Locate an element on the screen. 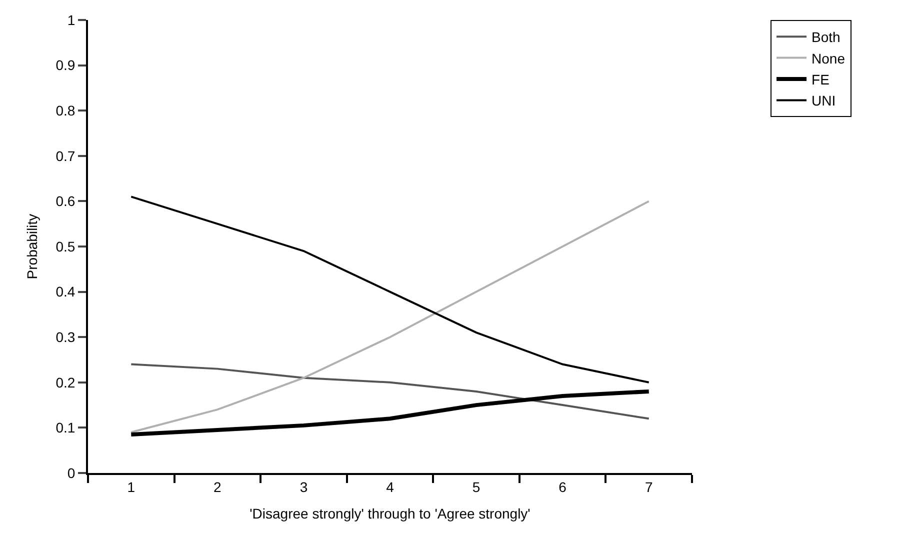 The image size is (912, 543). x-tick-label: 5 is located at coordinates (476, 486).